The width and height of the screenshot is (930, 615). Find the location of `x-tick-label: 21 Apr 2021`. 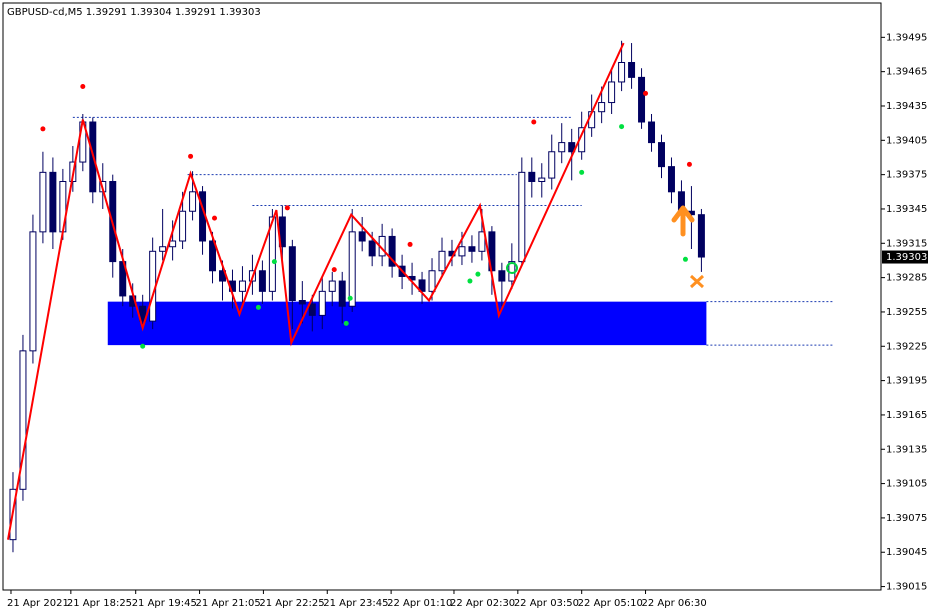

x-tick-label: 21 Apr 2021 is located at coordinates (38, 603).